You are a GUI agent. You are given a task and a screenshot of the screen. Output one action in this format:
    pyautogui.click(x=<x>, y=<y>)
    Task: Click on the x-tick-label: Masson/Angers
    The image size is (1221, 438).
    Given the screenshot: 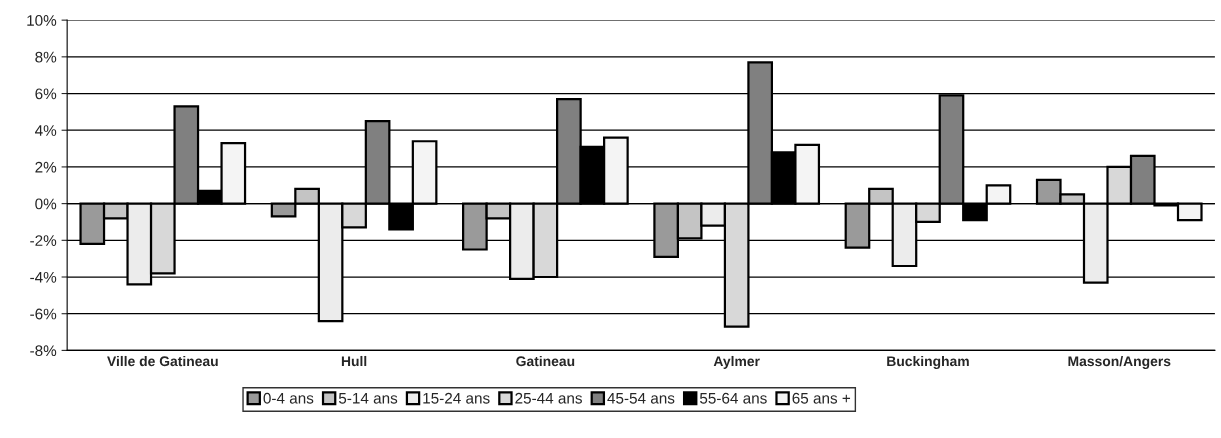 What is the action you would take?
    pyautogui.click(x=1119, y=362)
    